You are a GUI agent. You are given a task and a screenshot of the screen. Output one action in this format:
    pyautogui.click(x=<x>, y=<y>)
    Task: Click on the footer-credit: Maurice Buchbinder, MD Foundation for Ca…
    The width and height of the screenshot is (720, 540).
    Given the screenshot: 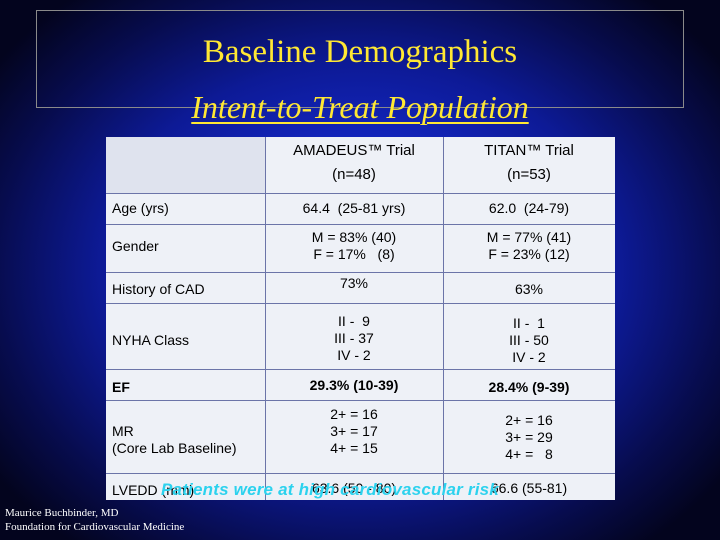 What is the action you would take?
    pyautogui.click(x=94, y=520)
    